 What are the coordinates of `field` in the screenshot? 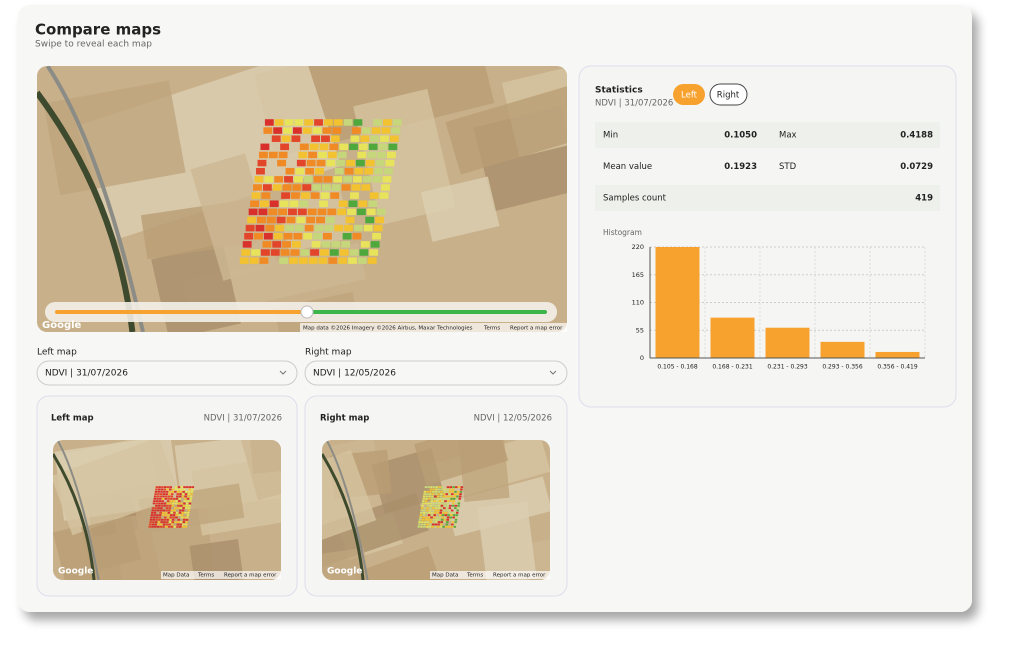 It's located at (399, 562).